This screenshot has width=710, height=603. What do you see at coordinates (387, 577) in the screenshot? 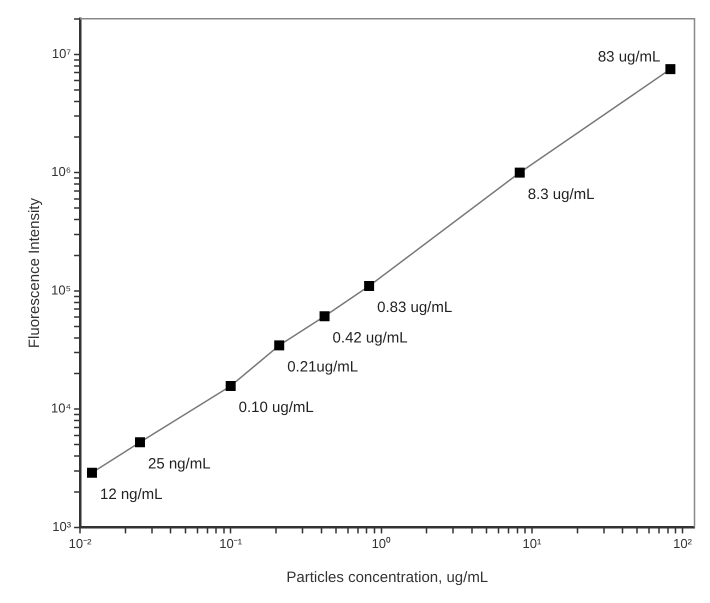
I see `x-axis-title: Particles concentration, ug/mL` at bounding box center [387, 577].